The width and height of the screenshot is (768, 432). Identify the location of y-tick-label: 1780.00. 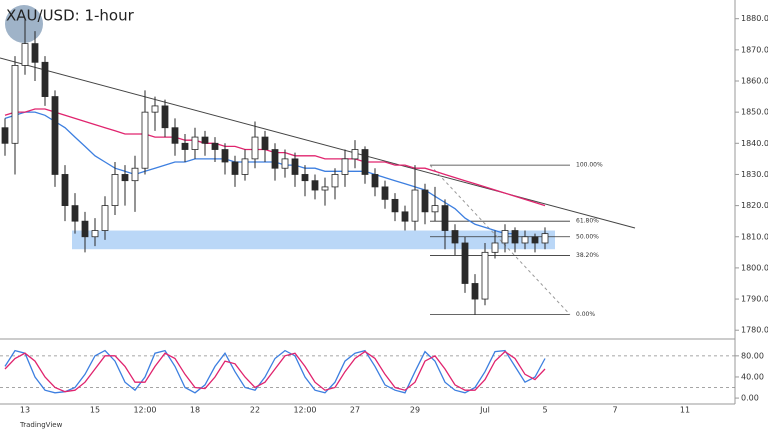
(754, 330).